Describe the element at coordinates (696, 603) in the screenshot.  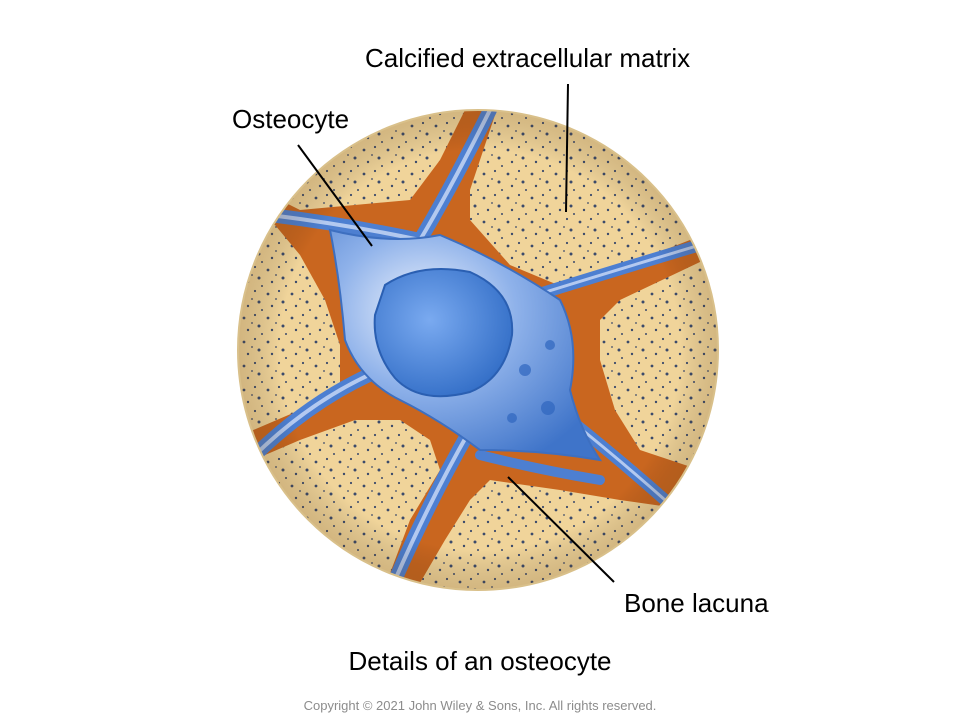
I see `label-bone-lacuna: Bone lacuna` at that location.